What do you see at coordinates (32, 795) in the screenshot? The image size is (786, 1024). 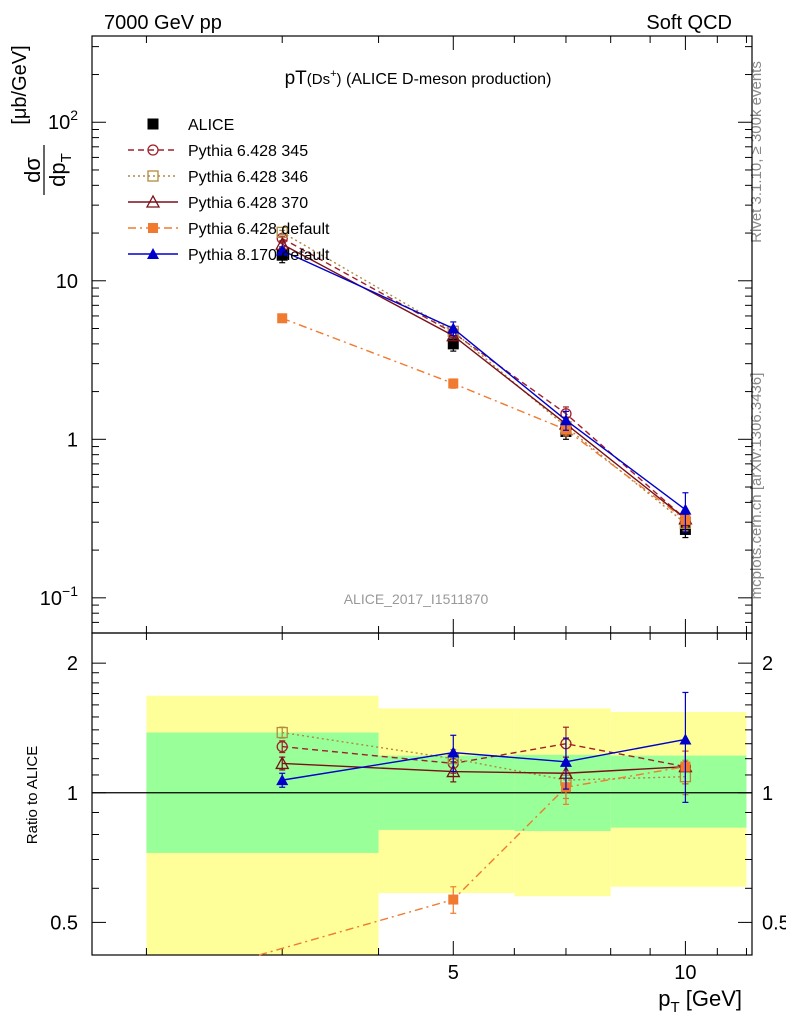 I see `ratio-ylabel: Ratio to ALICE` at bounding box center [32, 795].